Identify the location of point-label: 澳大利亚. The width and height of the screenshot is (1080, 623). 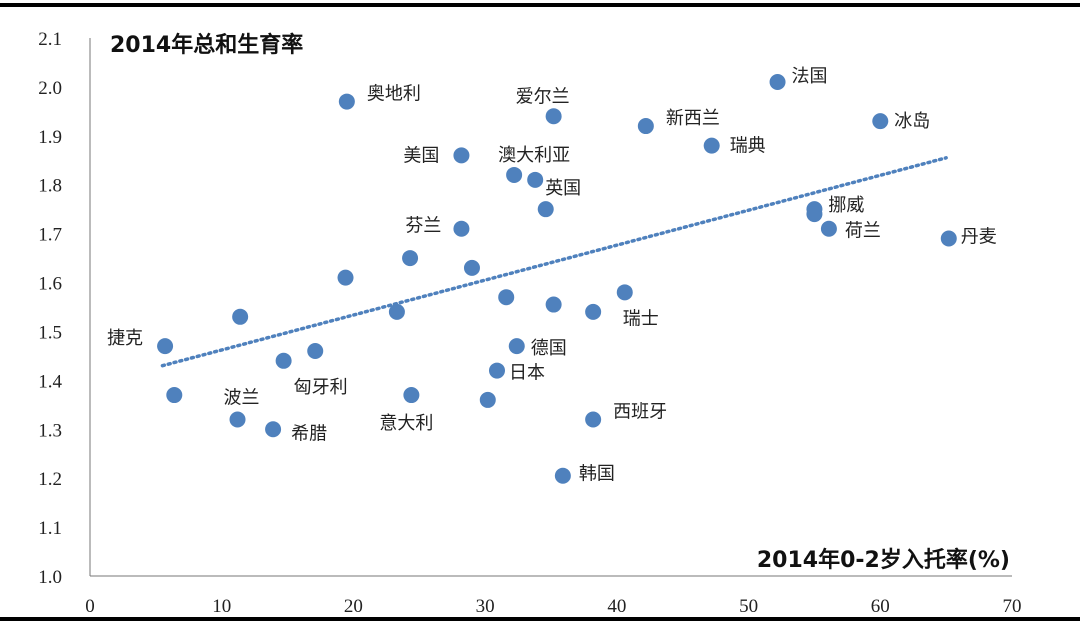
(534, 155).